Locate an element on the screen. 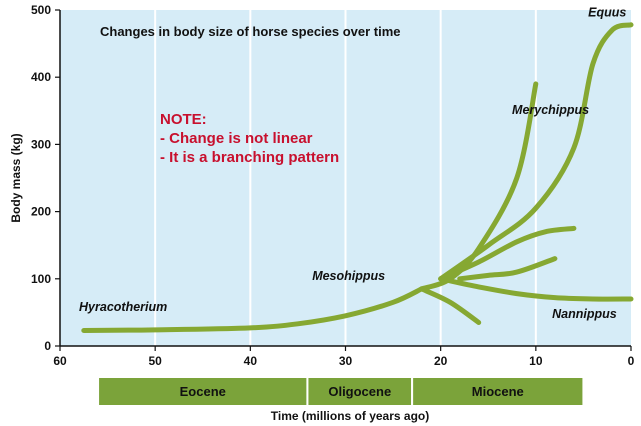 This screenshot has height=426, width=641. species-label: Mesohippus is located at coordinates (348, 276).